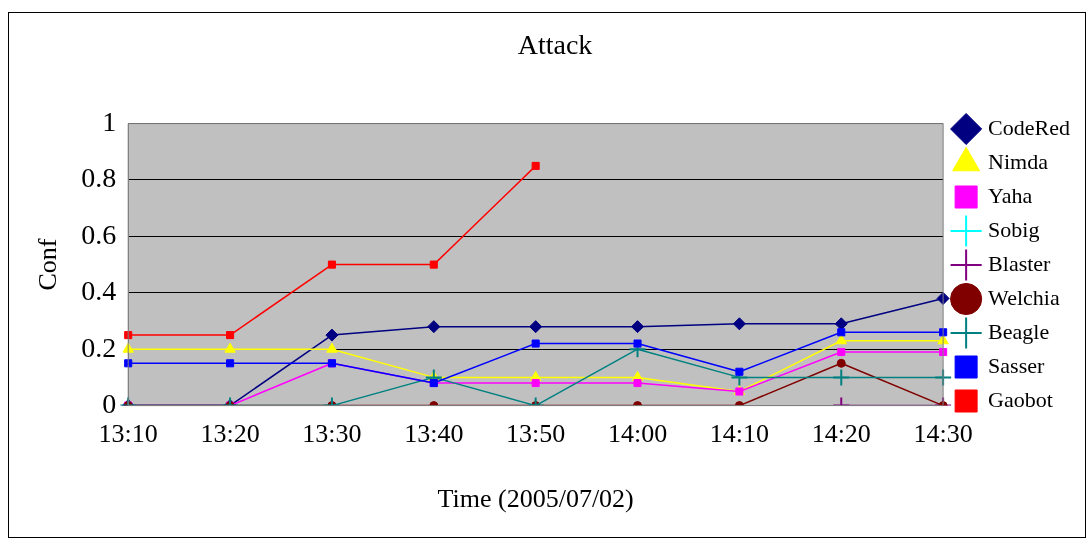 The height and width of the screenshot is (540, 1090). What do you see at coordinates (555, 45) in the screenshot?
I see `chart-title: Attack` at bounding box center [555, 45].